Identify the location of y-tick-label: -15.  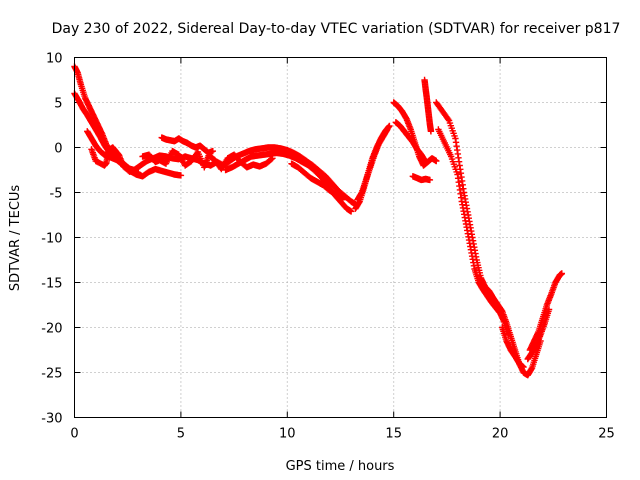
(51, 284).